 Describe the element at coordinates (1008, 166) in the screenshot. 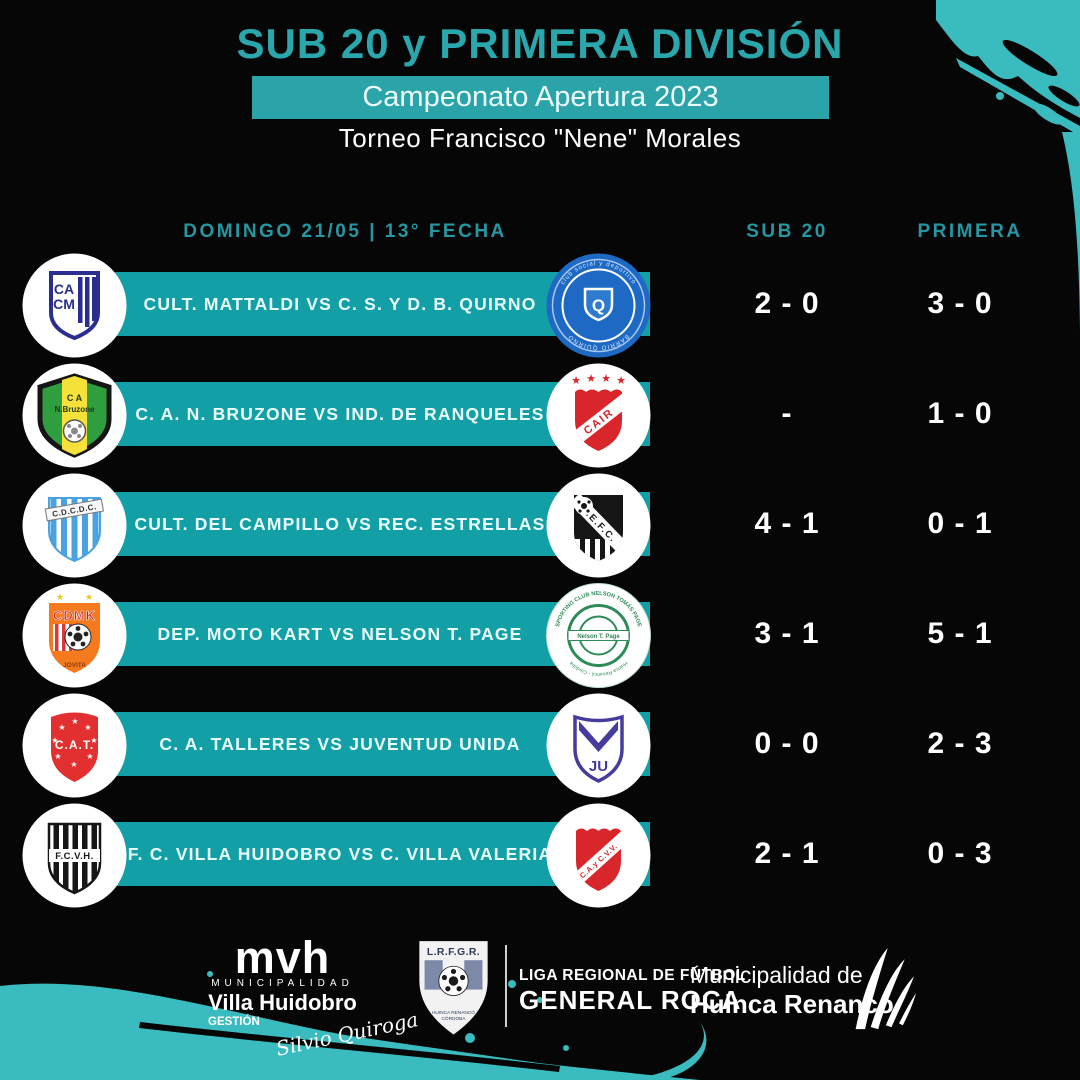

I see `brush-decoration-top-right` at that location.